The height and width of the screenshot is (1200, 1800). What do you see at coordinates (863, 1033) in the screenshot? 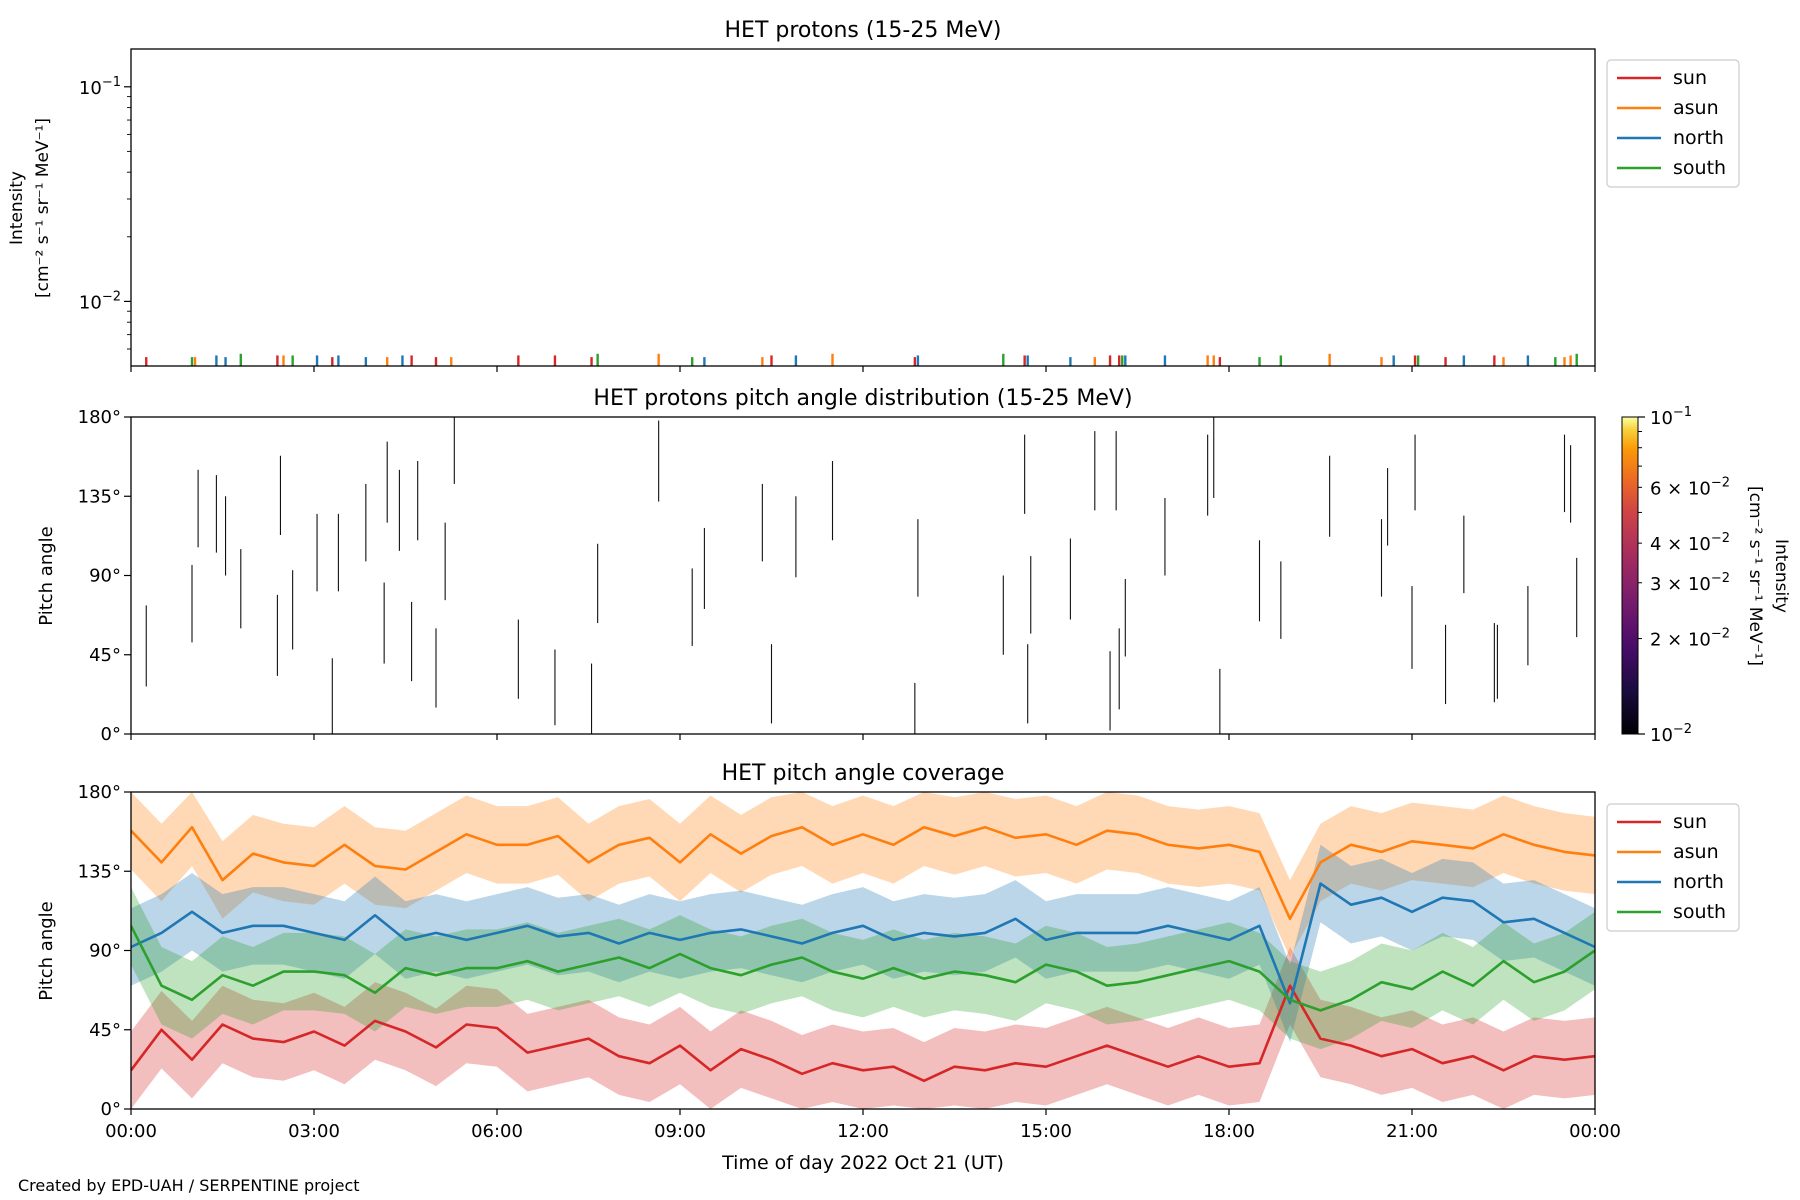
I see `coverage-line-sun` at bounding box center [863, 1033].